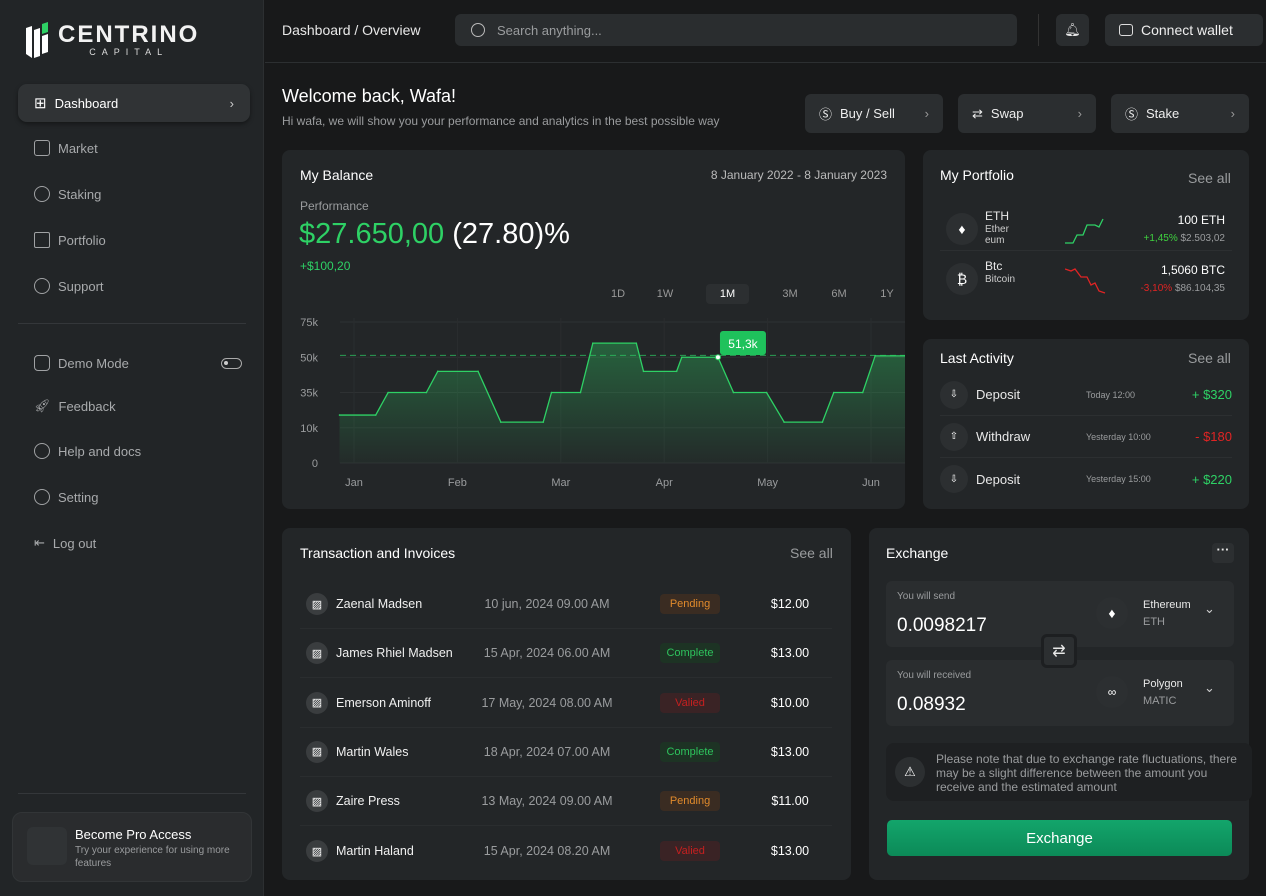 The width and height of the screenshot is (1266, 896). I want to click on series-line, so click(622, 382).